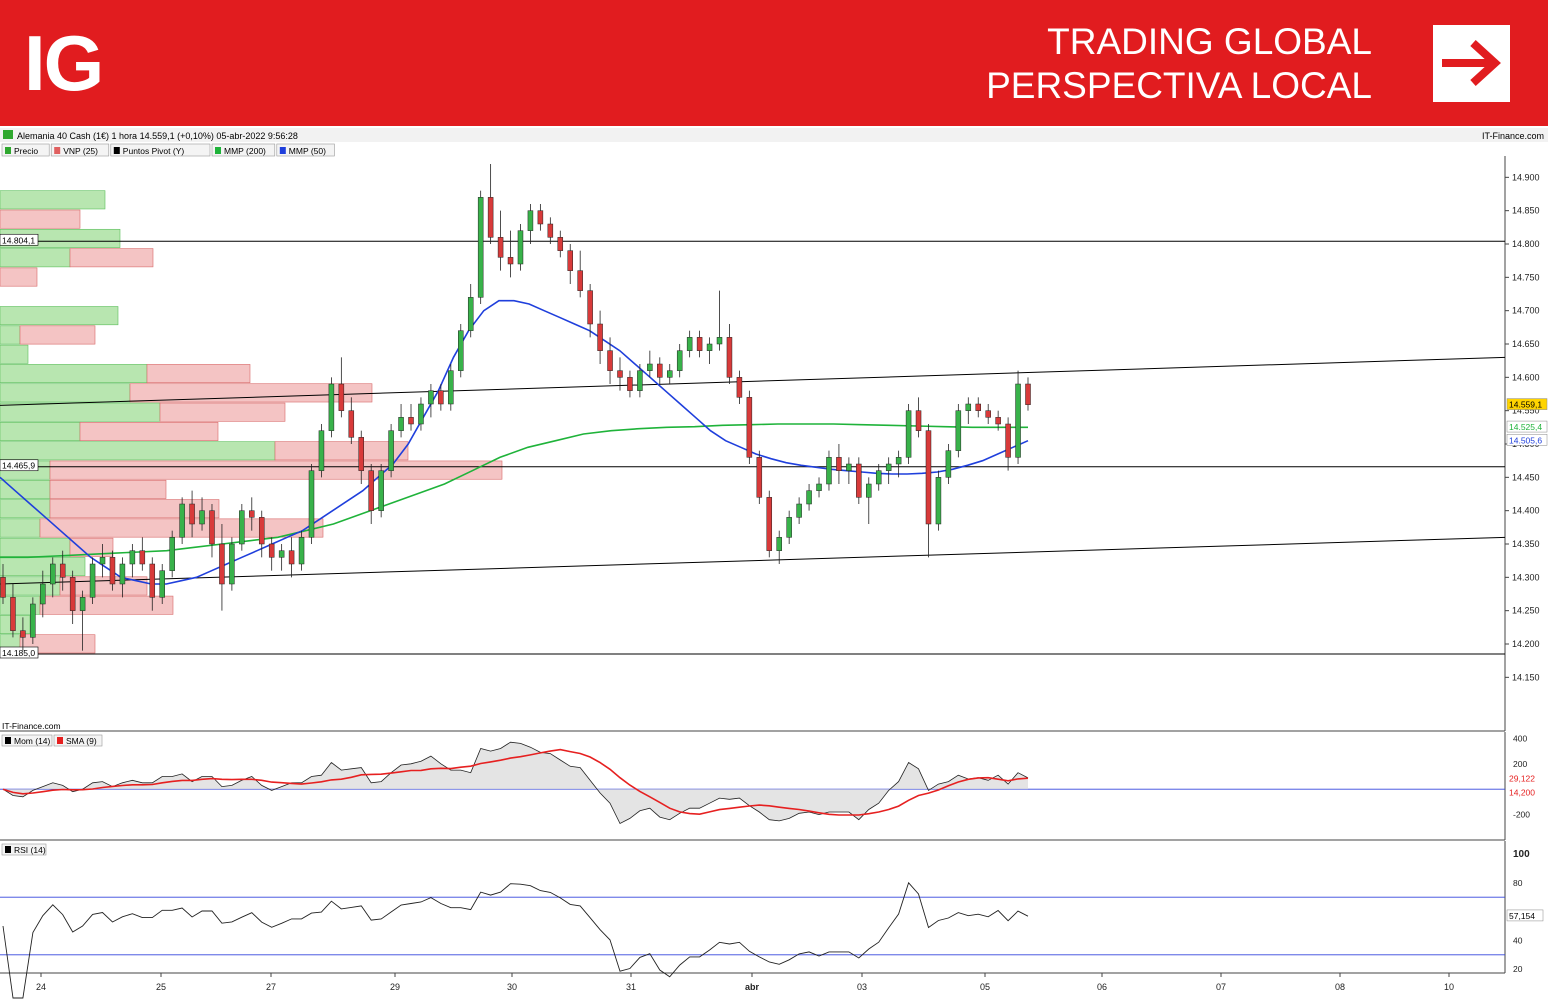 Image resolution: width=1548 pixels, height=1000 pixels. I want to click on pivot-label: 14.804,1, so click(18, 240).